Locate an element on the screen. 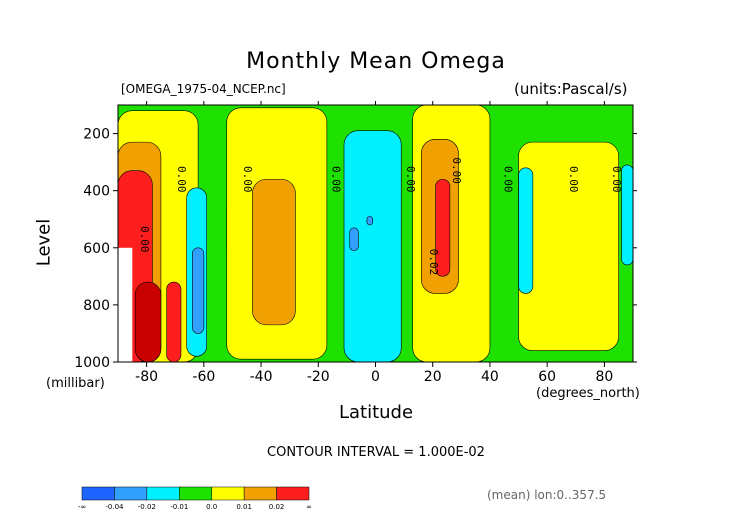 The width and height of the screenshot is (752, 532). y-tick-label-0: 200 is located at coordinates (96, 135).